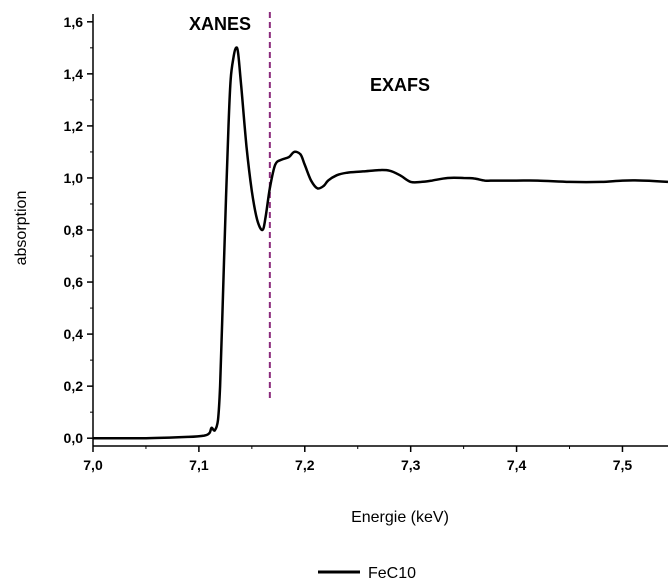 The height and width of the screenshot is (580, 668). Describe the element at coordinates (411, 465) in the screenshot. I see `x-tick-label: 7,3` at that location.